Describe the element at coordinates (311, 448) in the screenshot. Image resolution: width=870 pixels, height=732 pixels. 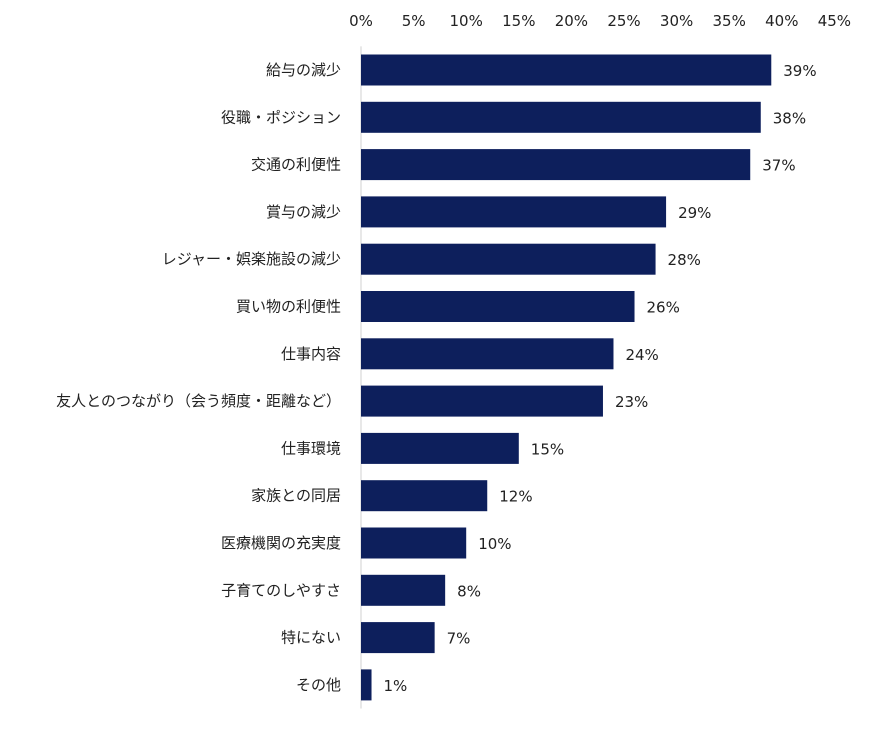
I see `category-label: 仕事環境` at that location.